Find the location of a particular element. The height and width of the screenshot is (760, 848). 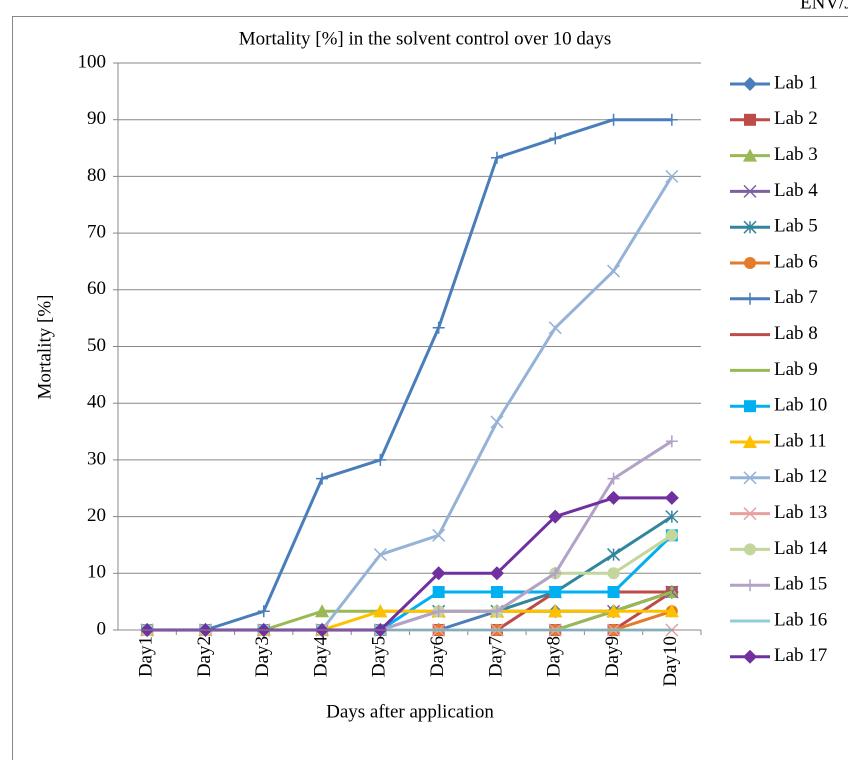

x-tick-label: Day4 is located at coordinates (320, 657).